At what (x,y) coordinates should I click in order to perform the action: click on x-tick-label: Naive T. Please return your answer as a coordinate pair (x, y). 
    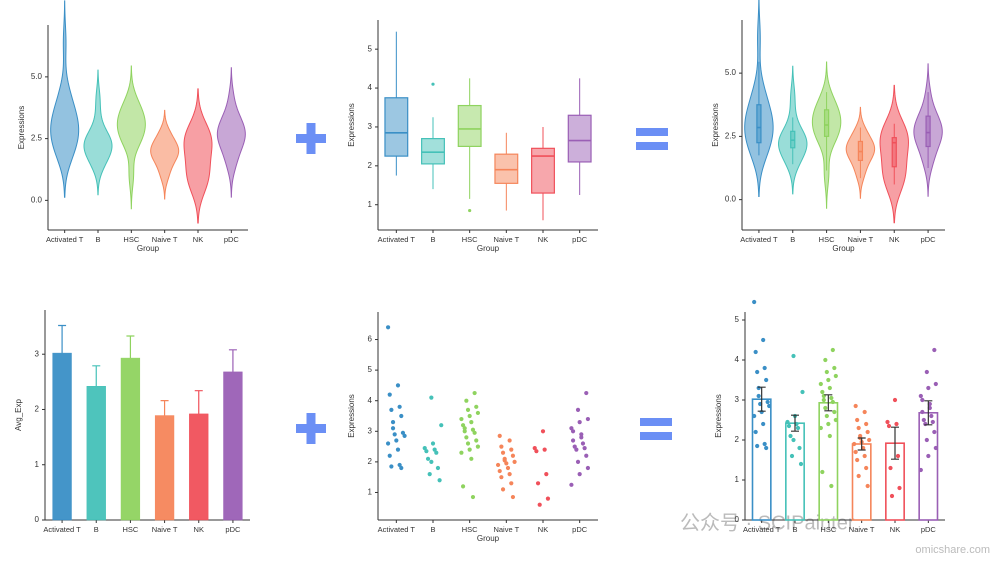
    Looking at the image, I should click on (506, 239).